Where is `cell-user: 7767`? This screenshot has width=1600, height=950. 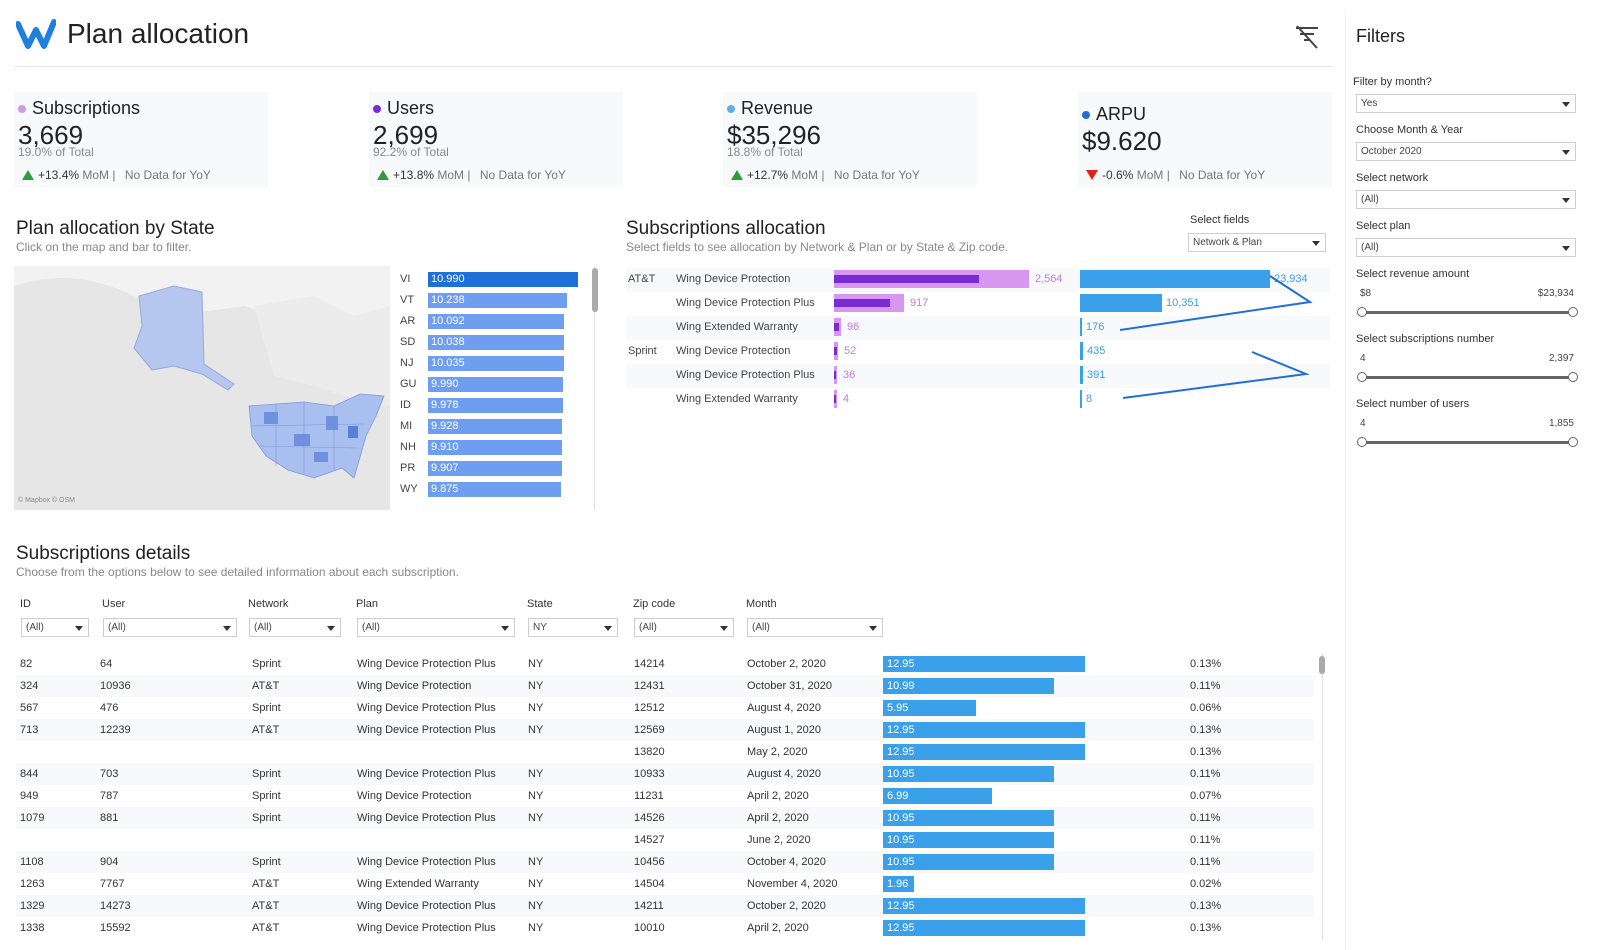
cell-user: 7767 is located at coordinates (112, 884).